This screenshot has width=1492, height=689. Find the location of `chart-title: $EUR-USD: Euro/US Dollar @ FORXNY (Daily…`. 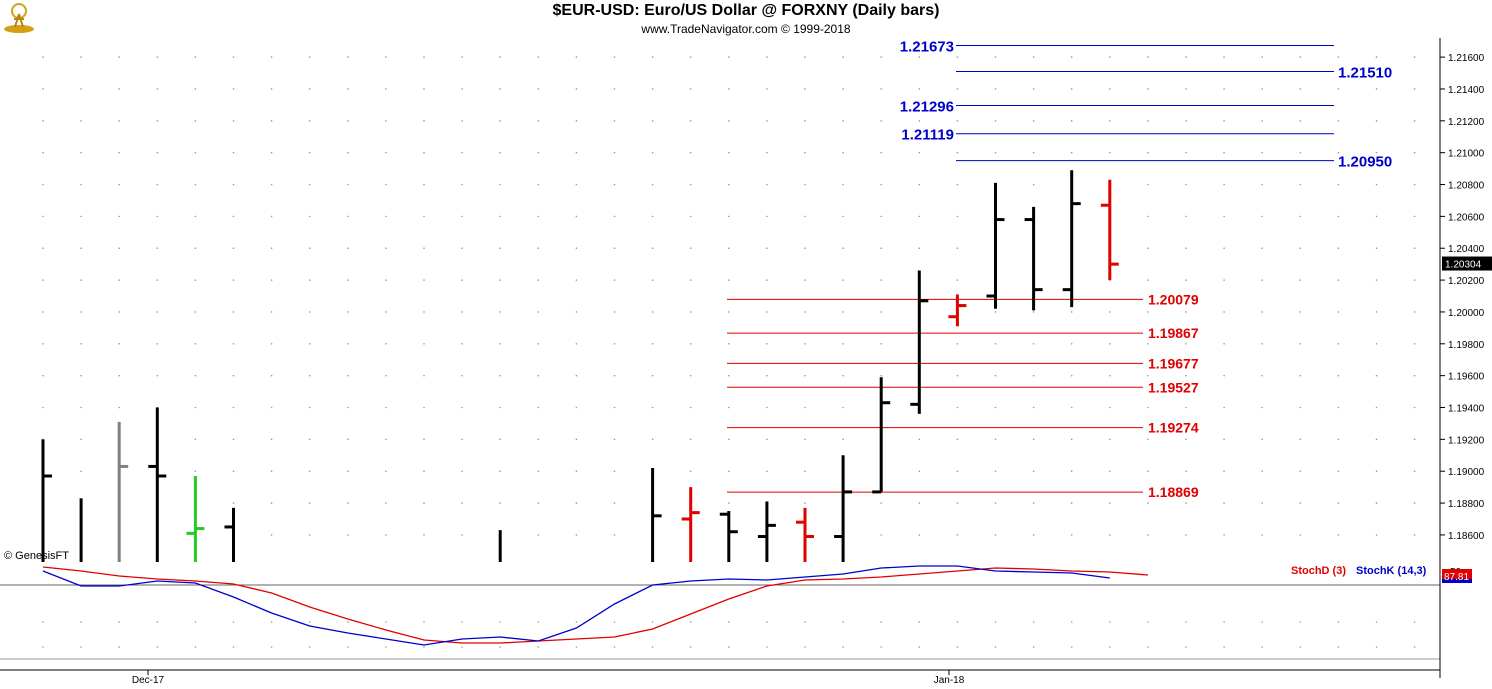

chart-title: $EUR-USD: Euro/US Dollar @ FORXNY (Daily… is located at coordinates (746, 10).